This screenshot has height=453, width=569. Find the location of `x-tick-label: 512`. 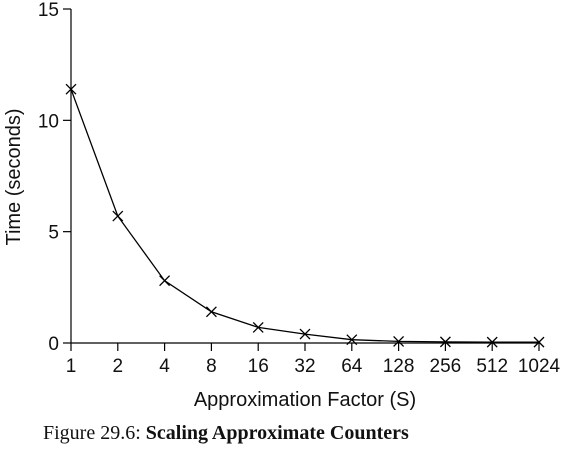

x-tick-label: 512 is located at coordinates (492, 366).